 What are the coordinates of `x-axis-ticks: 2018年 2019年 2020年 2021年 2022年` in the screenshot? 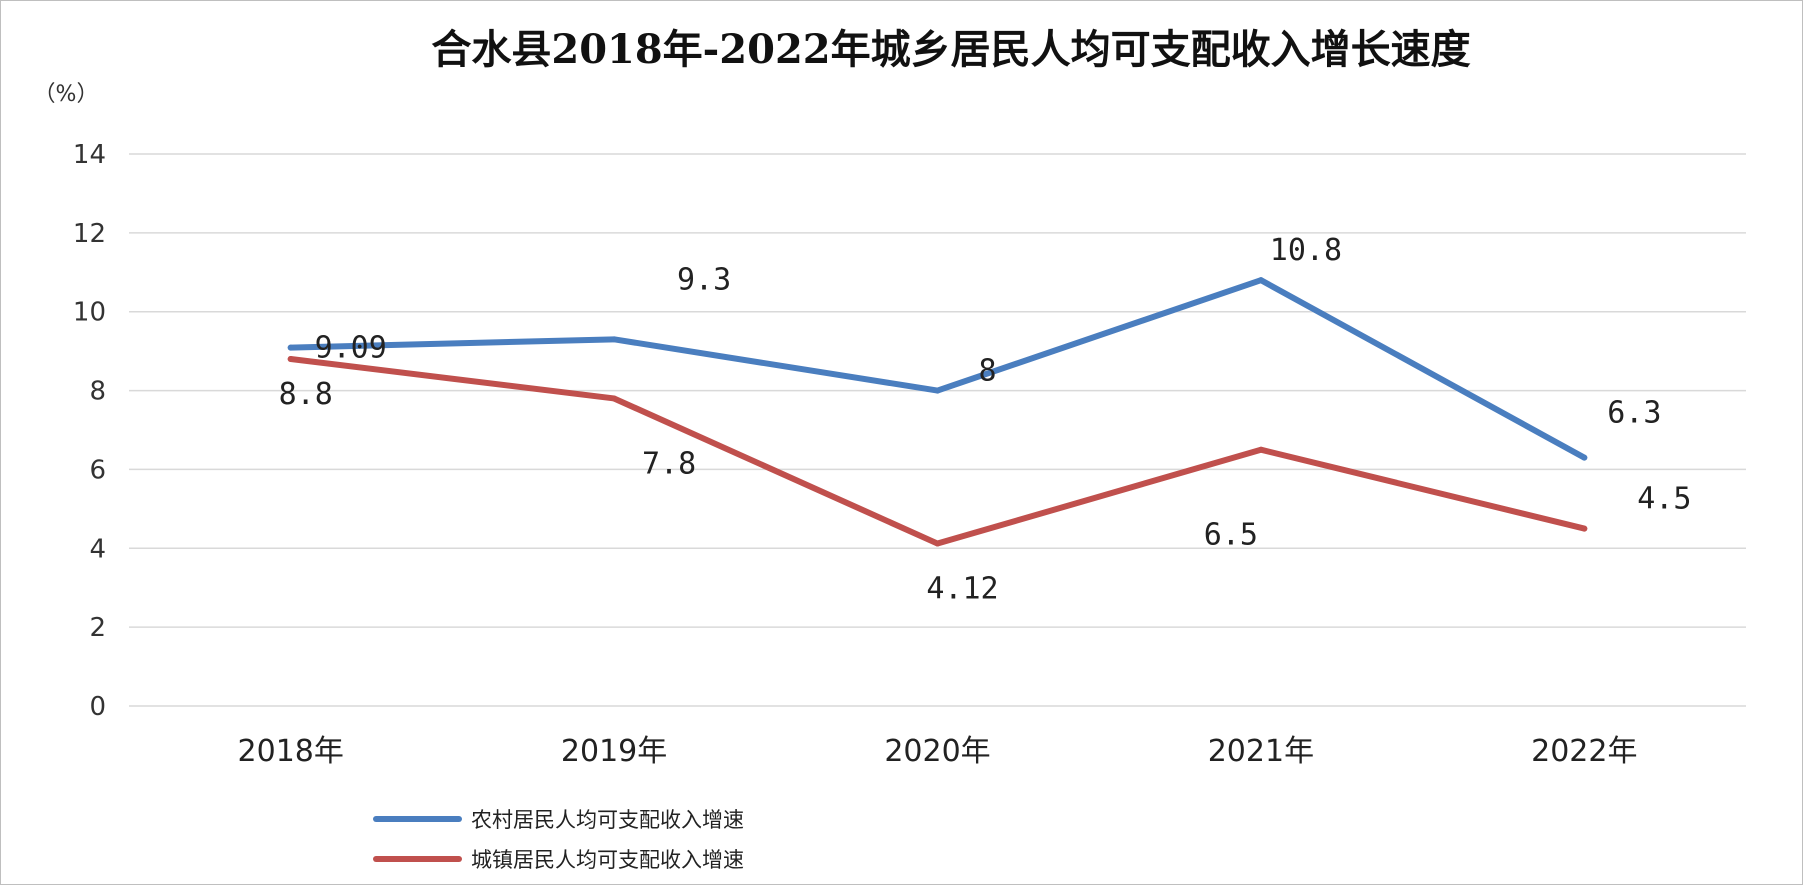 It's located at (938, 751).